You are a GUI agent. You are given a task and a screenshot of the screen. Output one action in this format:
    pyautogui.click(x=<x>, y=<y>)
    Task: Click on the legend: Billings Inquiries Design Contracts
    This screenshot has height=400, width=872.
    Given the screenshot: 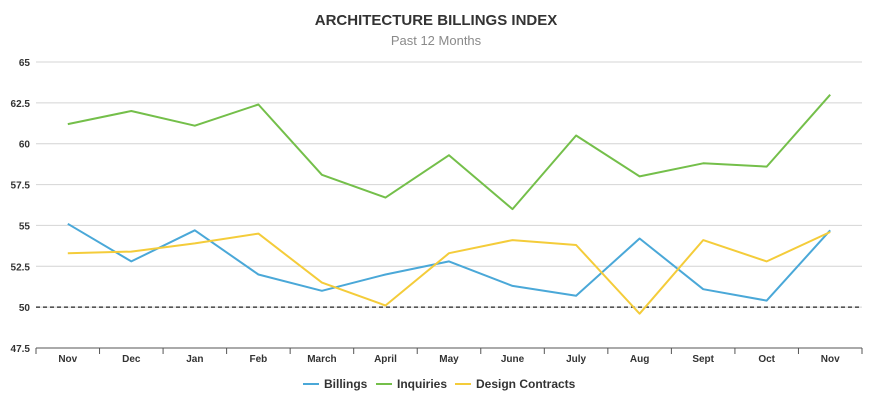 What is the action you would take?
    pyautogui.click(x=439, y=384)
    